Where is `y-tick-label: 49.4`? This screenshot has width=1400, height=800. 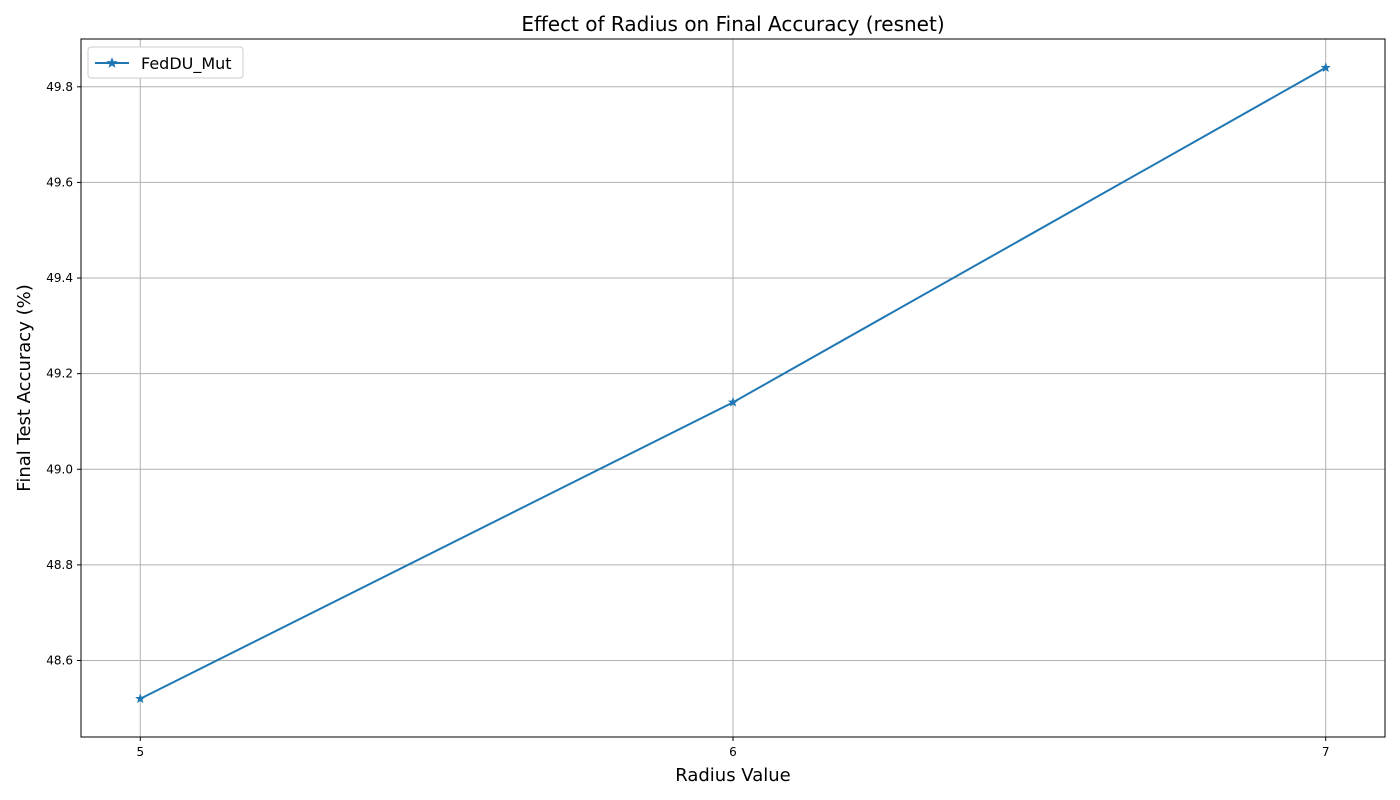
y-tick-label: 49.4 is located at coordinates (59, 278).